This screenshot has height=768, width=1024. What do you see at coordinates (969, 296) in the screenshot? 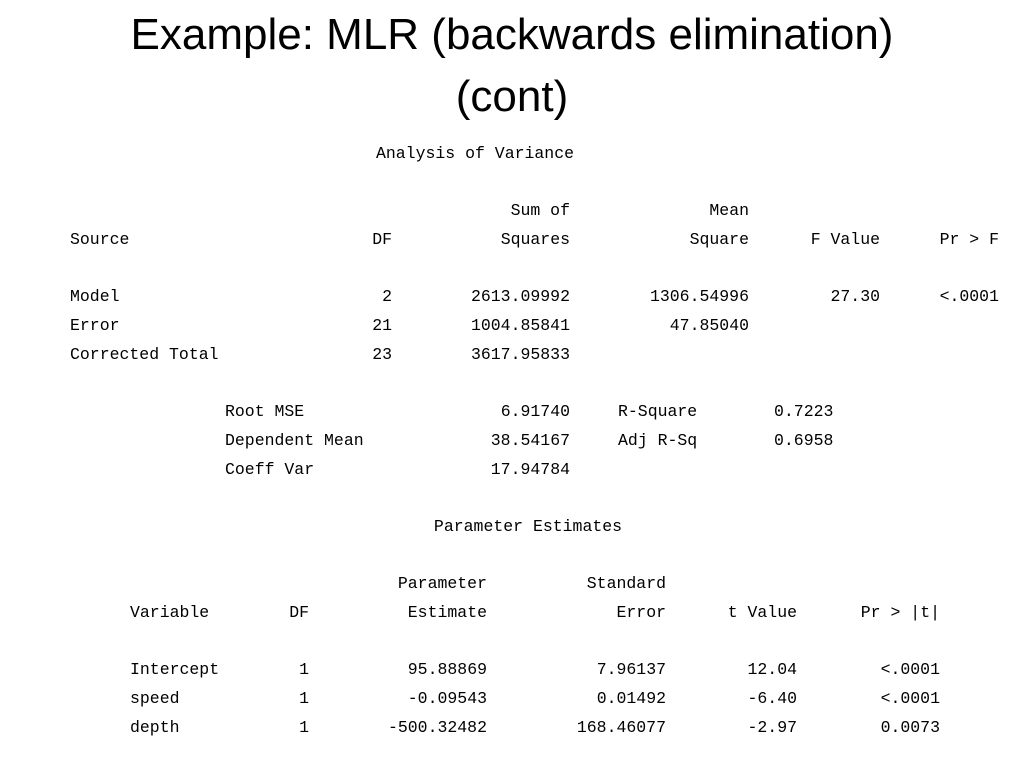
I see `anova-row-model-p: <.0001` at bounding box center [969, 296].